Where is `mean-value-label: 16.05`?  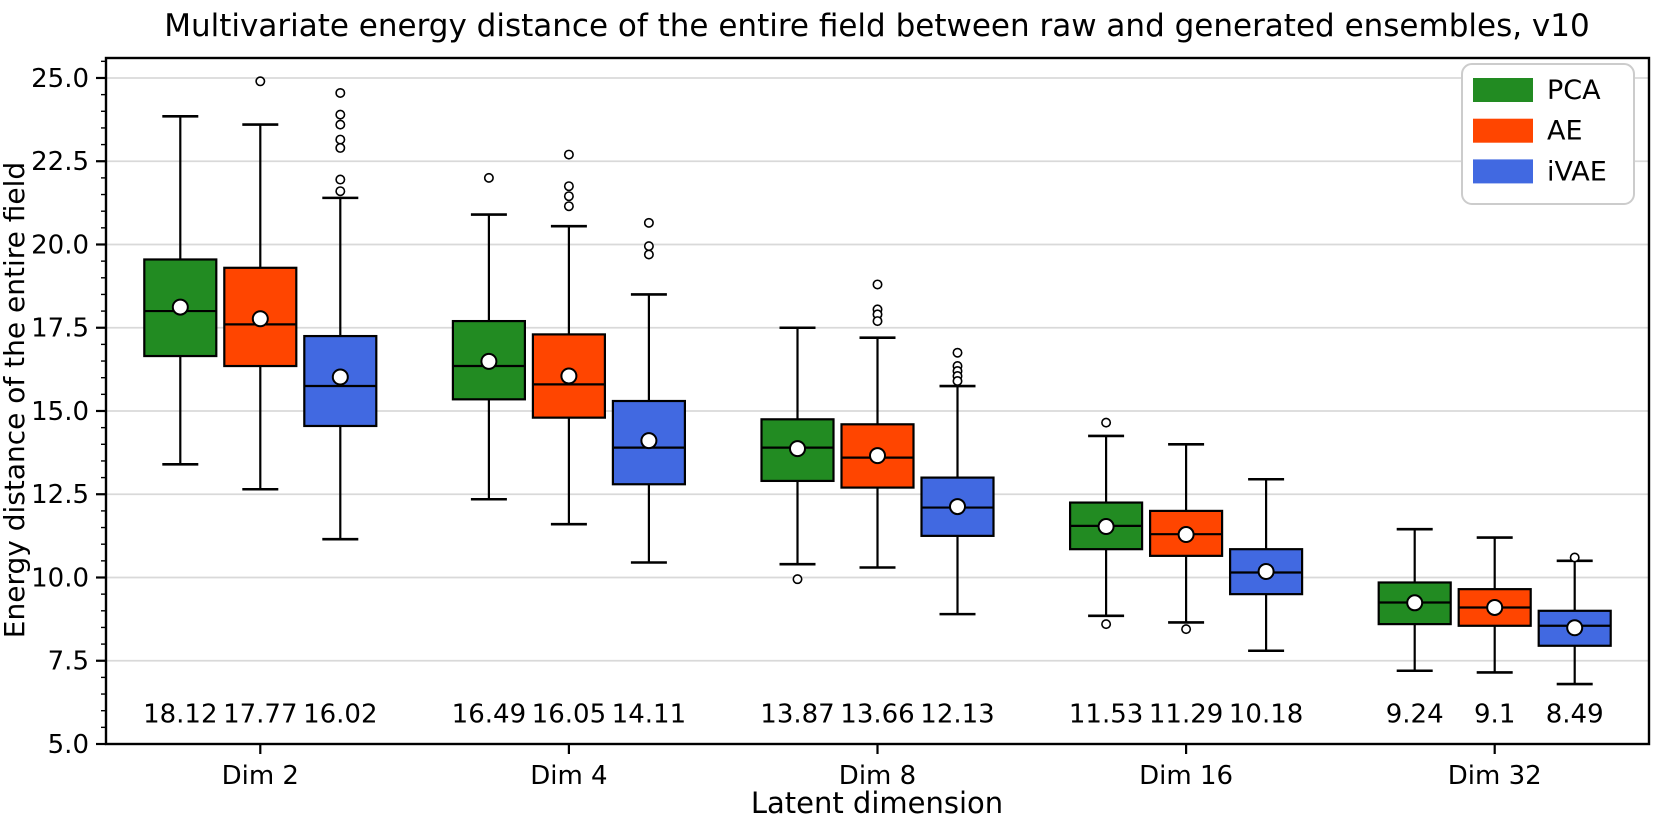 mean-value-label: 16.05 is located at coordinates (569, 714).